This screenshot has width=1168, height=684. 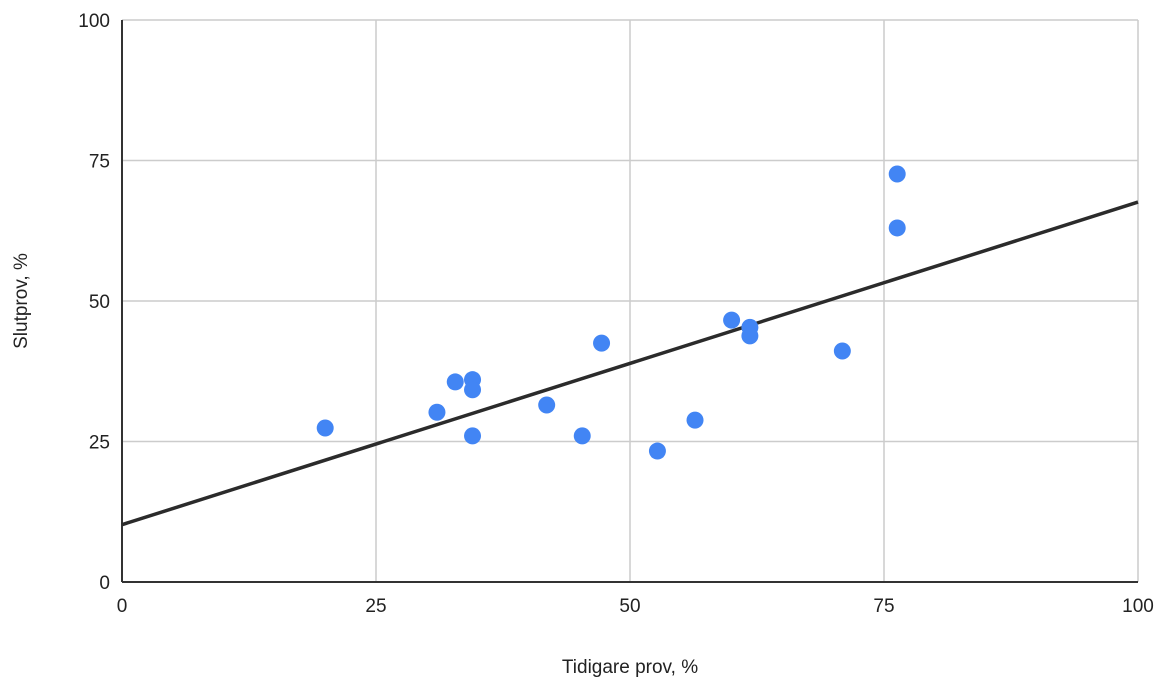 What do you see at coordinates (94, 21) in the screenshot?
I see `y-tick-label: 100` at bounding box center [94, 21].